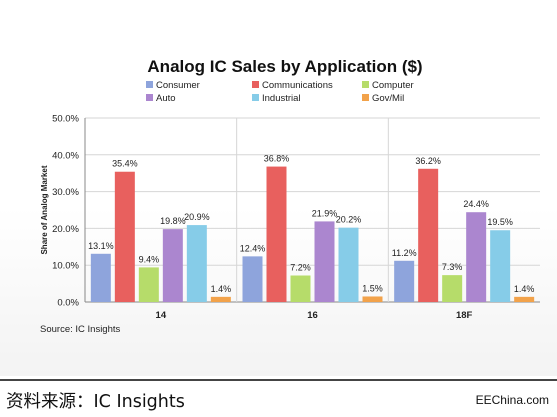 Image resolution: width=557 pixels, height=417 pixels. Describe the element at coordinates (277, 159) in the screenshot. I see `data-label: 36.8%` at that location.